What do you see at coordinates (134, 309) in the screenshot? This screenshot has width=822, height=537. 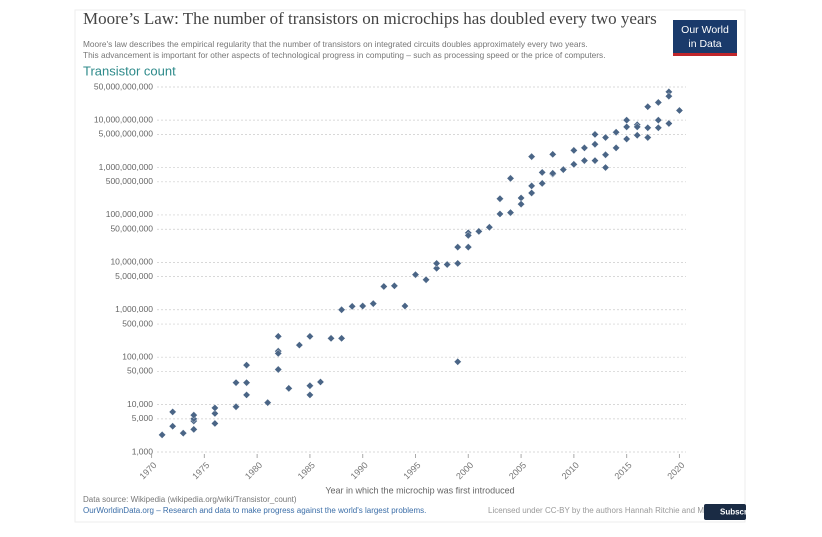 I see `y-tick-label: 1,000,000` at bounding box center [134, 309].